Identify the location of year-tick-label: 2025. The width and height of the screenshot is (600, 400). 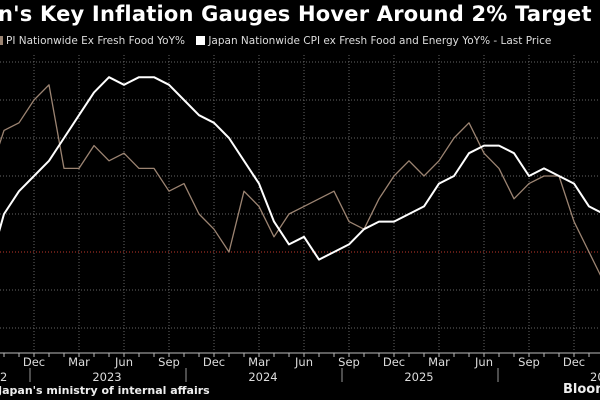
(418, 377).